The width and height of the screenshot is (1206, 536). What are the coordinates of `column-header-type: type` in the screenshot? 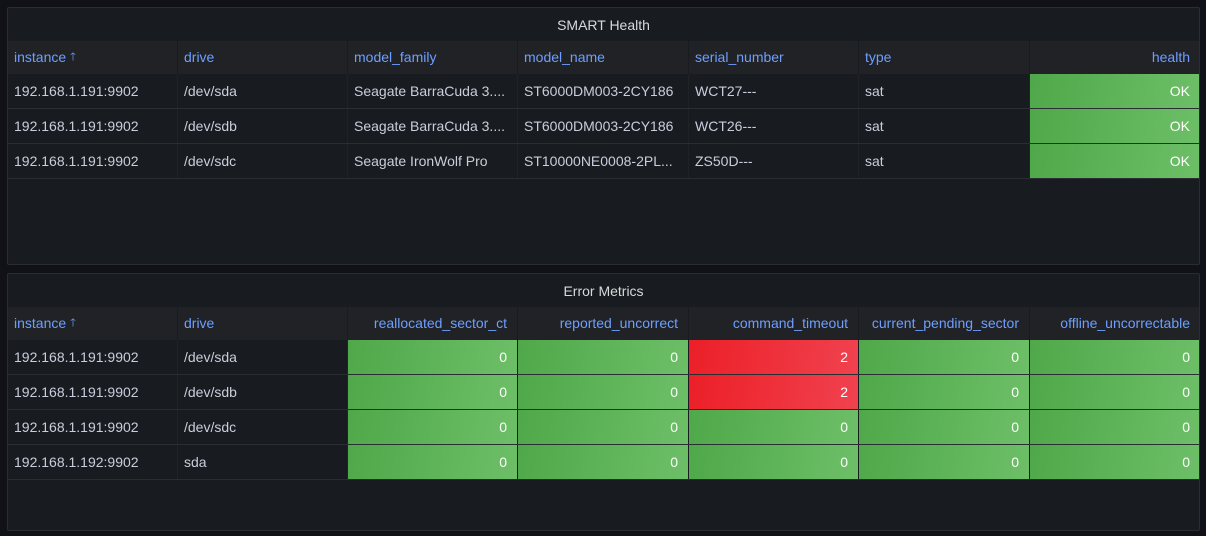 It's located at (944, 57).